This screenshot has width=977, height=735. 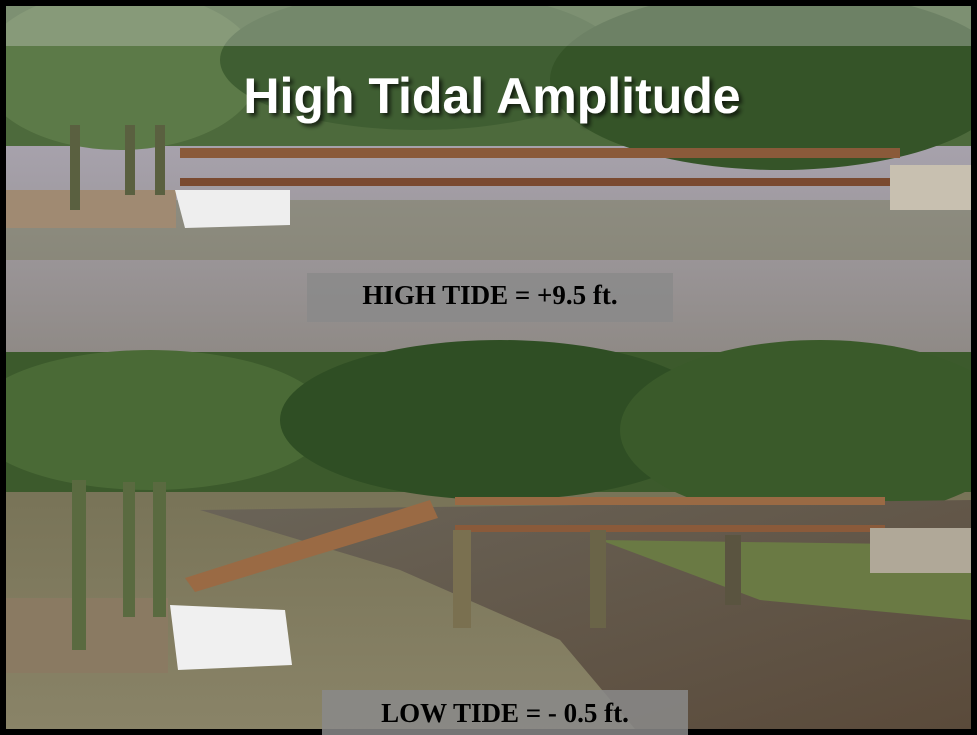 I want to click on high-tide-box, so click(x=490, y=297).